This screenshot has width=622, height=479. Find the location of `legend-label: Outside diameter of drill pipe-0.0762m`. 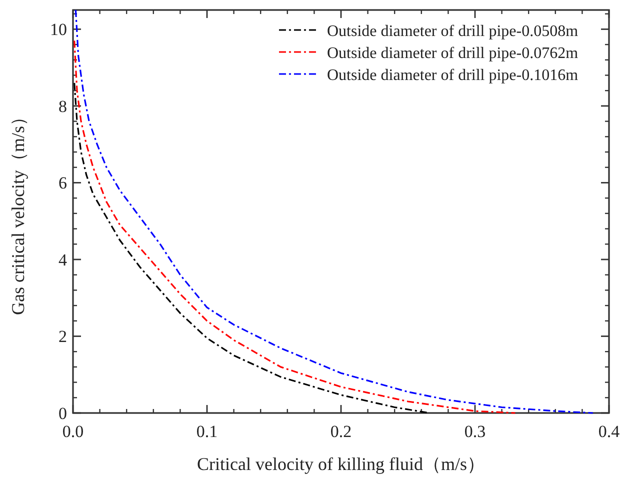

legend-label: Outside diameter of drill pipe-0.0762m is located at coordinates (453, 53).